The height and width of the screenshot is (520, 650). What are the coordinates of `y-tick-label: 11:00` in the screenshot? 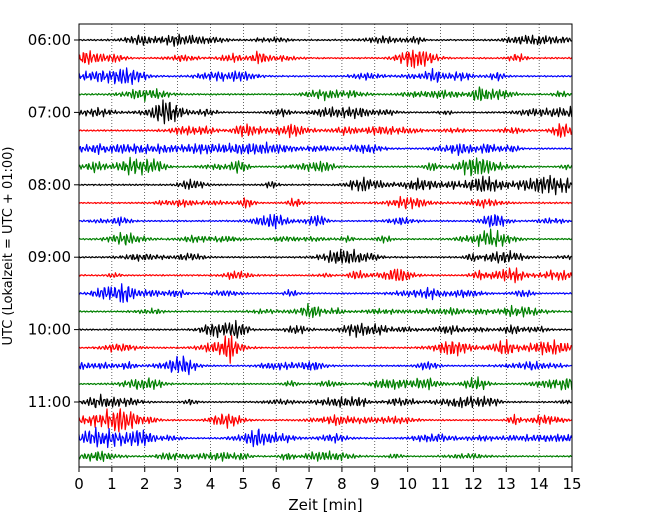 It's located at (49, 402).